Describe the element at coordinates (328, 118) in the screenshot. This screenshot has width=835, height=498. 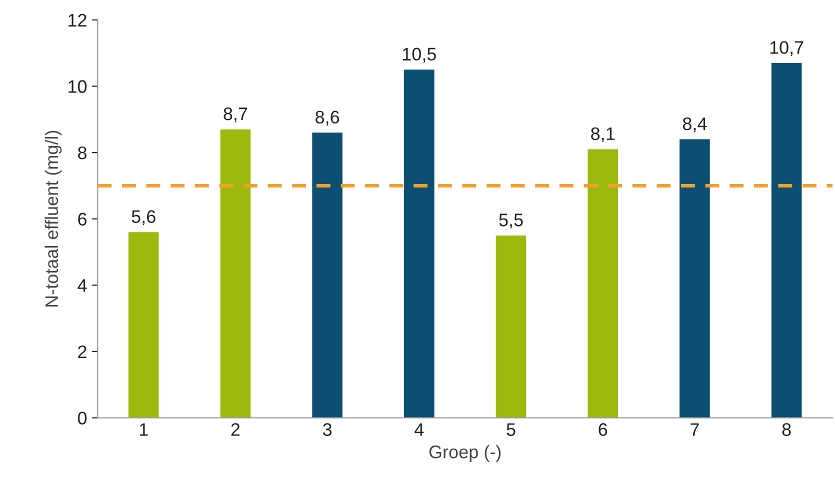
I see `data-label: 8,6` at that location.